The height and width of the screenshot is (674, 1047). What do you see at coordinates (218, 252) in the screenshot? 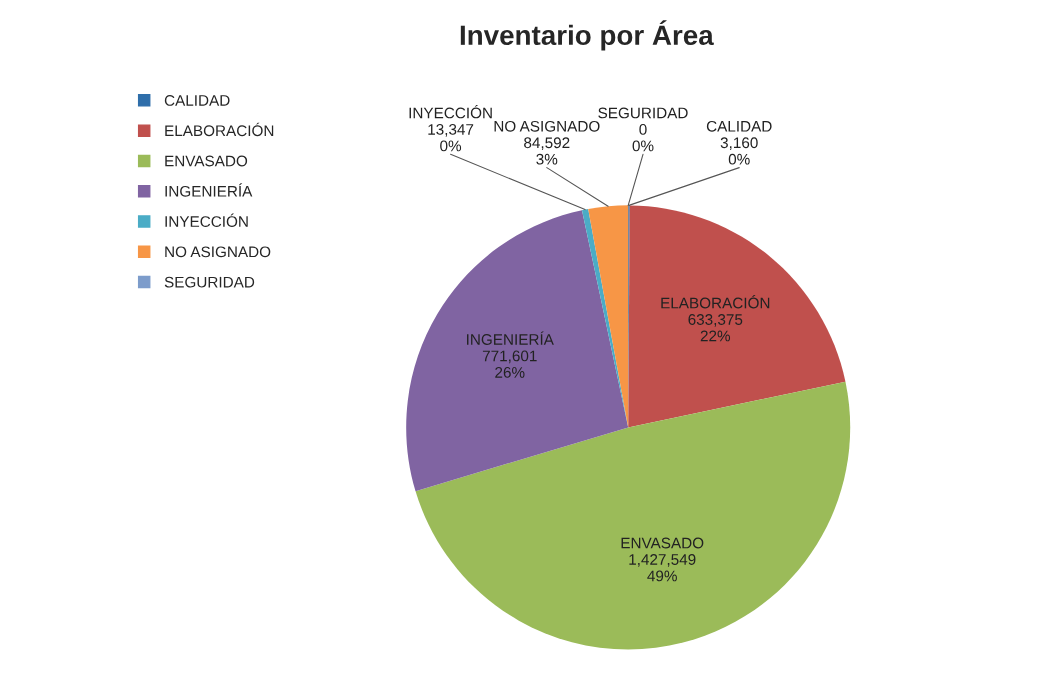
I see `legend-label: NO ASIGNADO` at bounding box center [218, 252].